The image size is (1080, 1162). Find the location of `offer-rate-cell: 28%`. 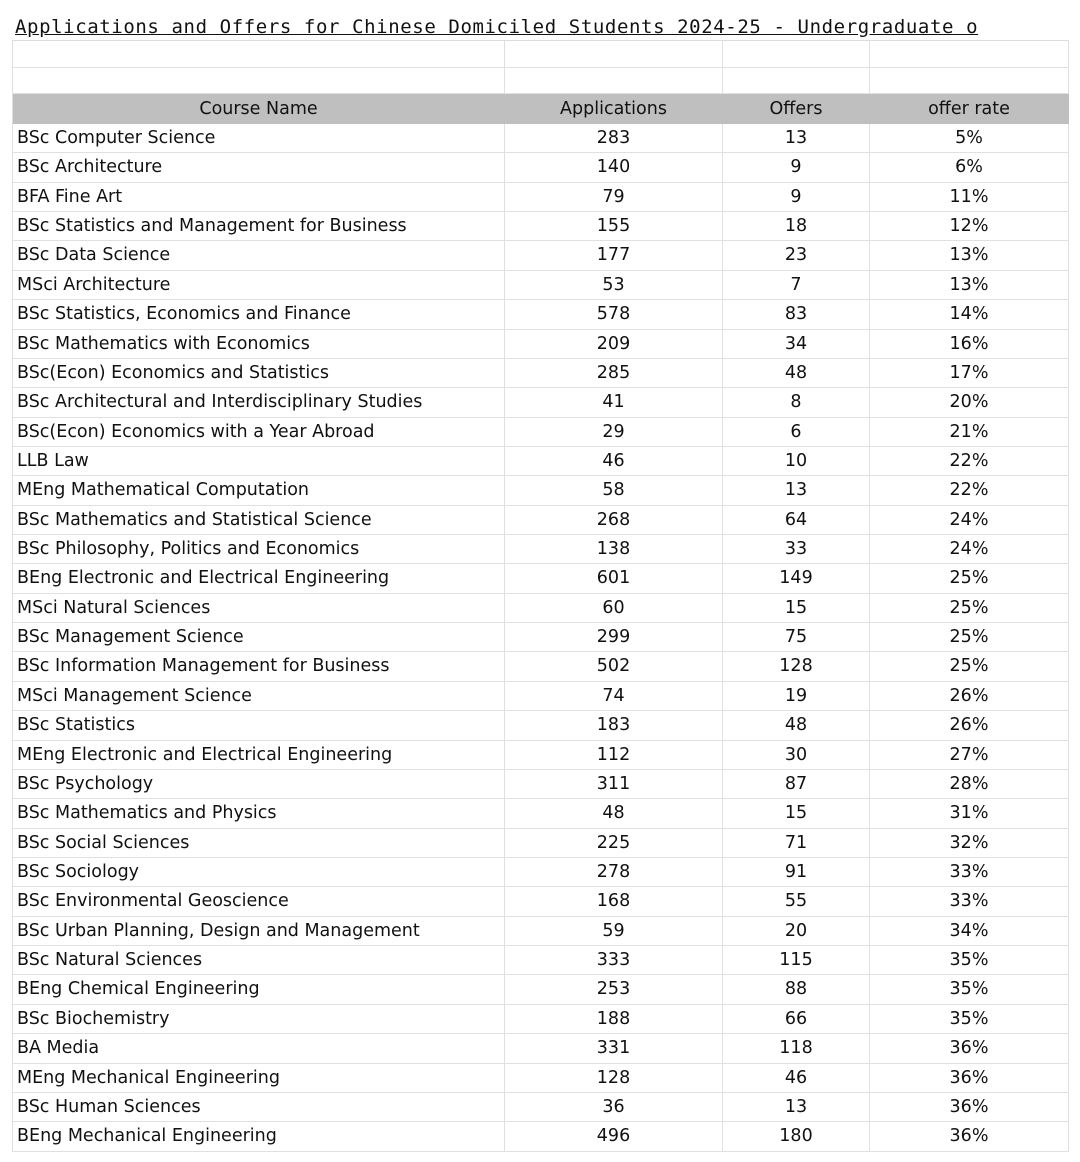

offer-rate-cell: 28% is located at coordinates (969, 784).